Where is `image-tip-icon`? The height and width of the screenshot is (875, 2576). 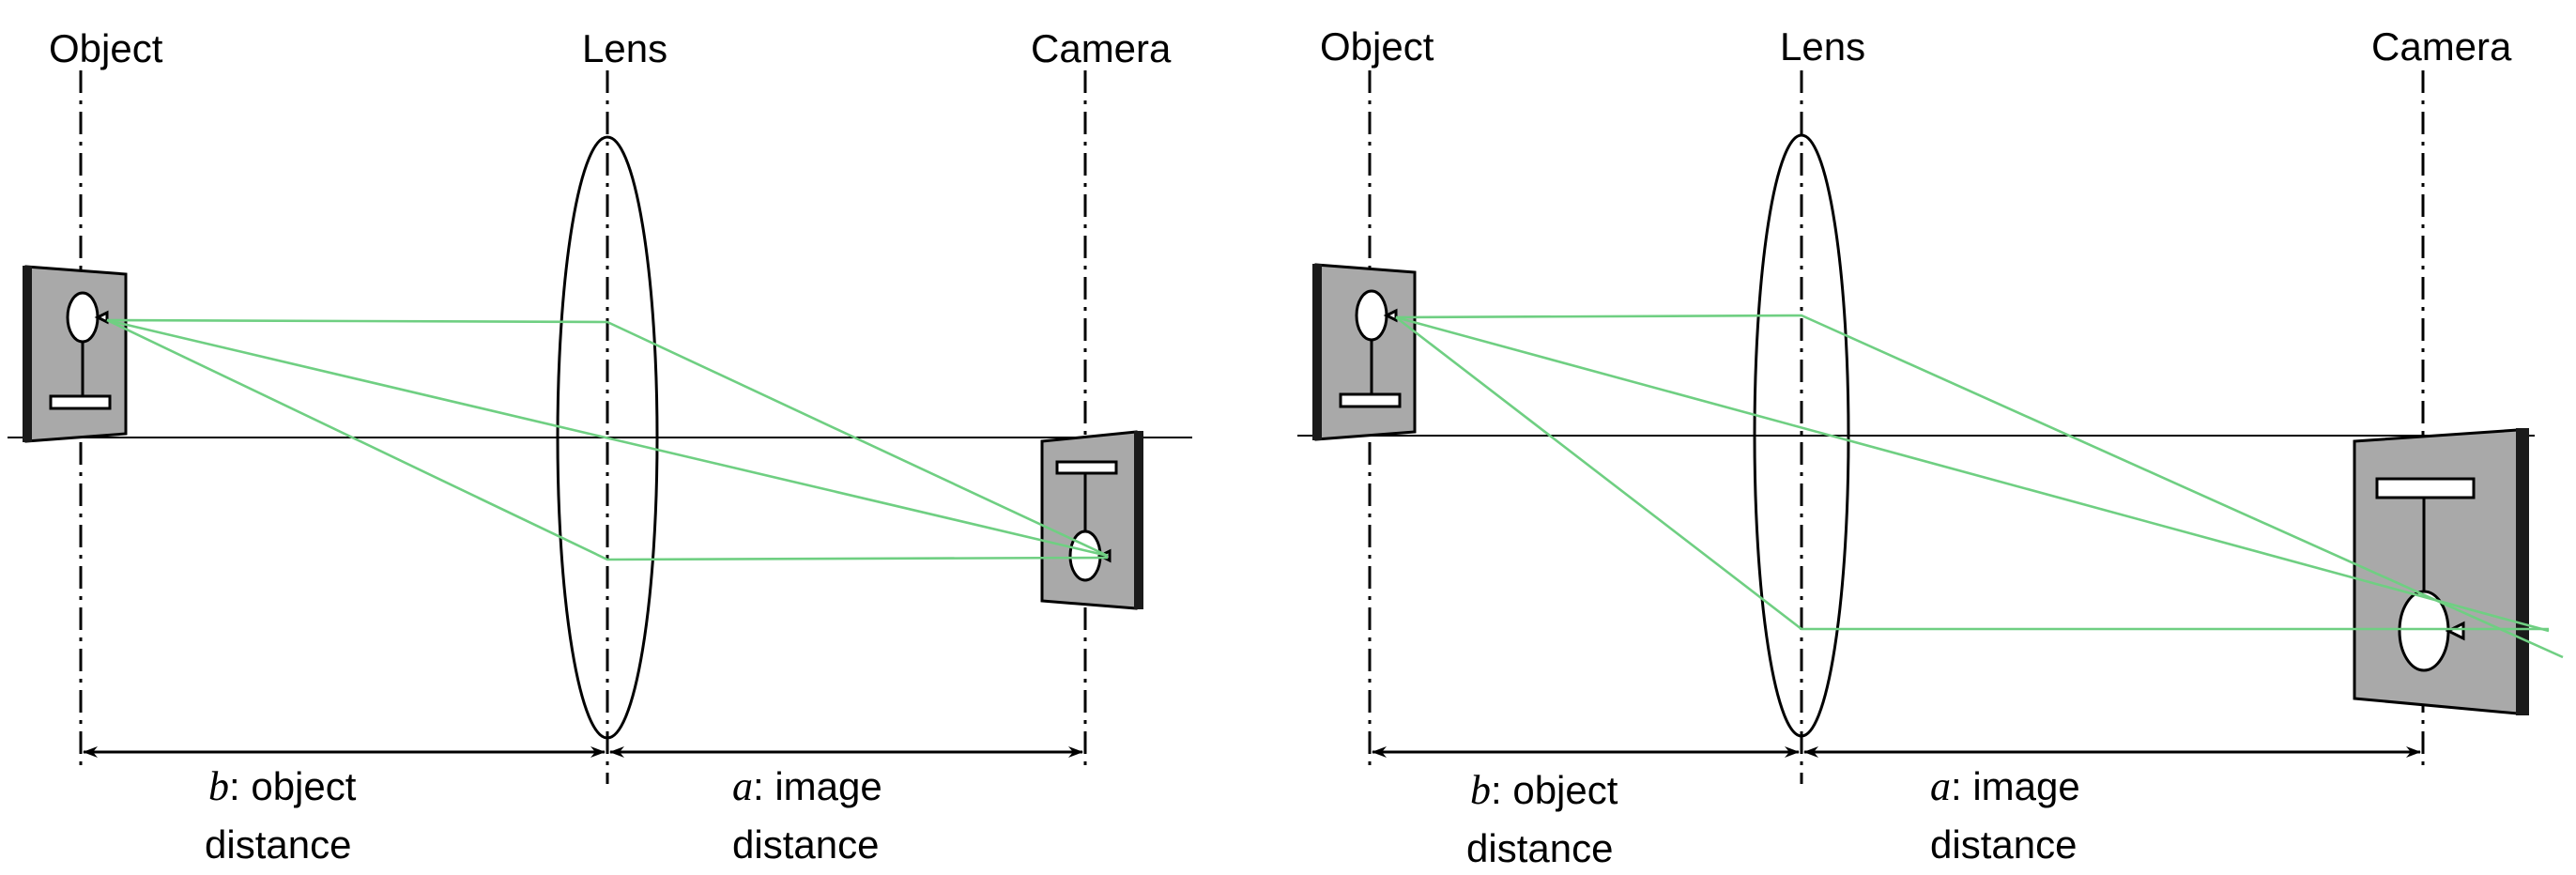 image-tip-icon is located at coordinates (2455, 631).